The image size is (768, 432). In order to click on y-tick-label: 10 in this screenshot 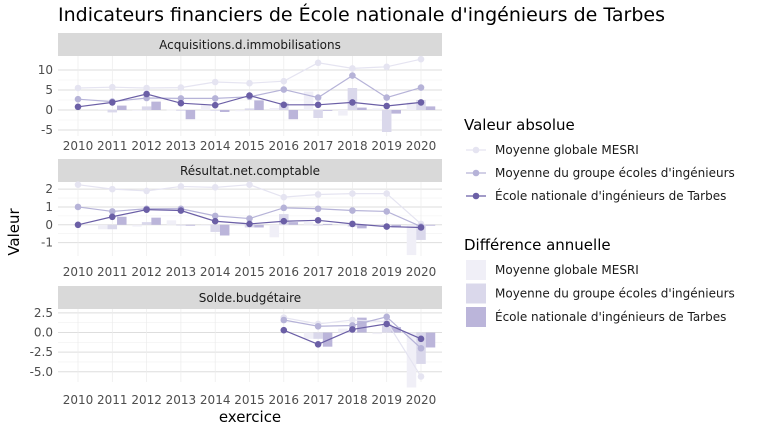, I will do `click(45, 70)`.